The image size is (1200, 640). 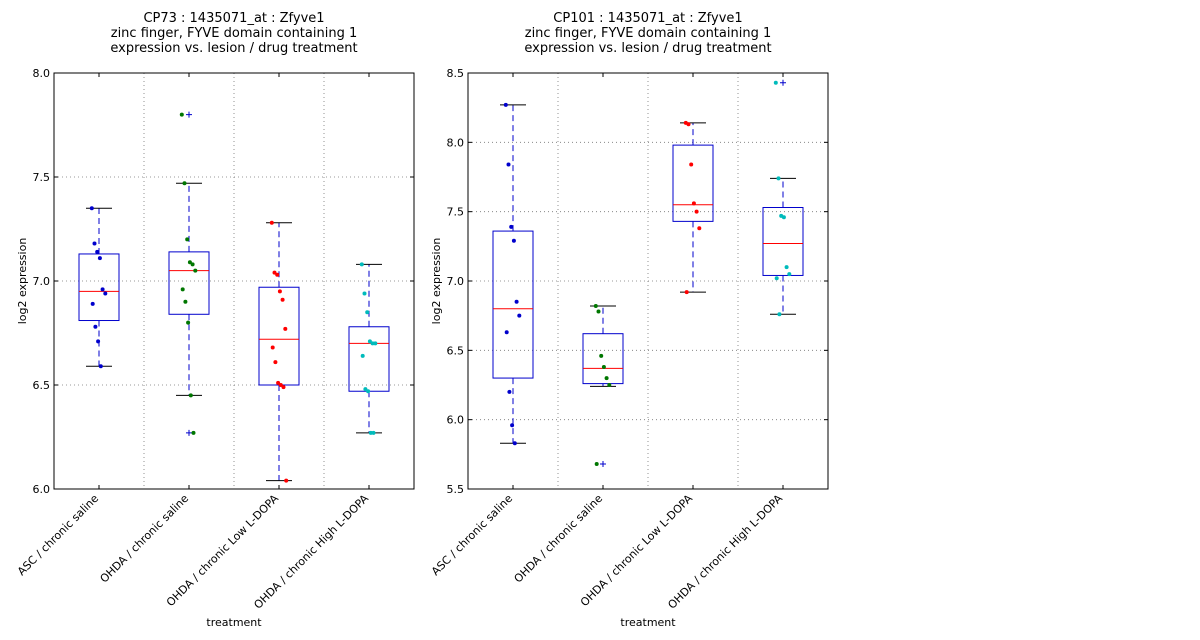 What do you see at coordinates (647, 18) in the screenshot?
I see `chart-title-line: CP101 : 1435071_at : Zfyve1` at bounding box center [647, 18].